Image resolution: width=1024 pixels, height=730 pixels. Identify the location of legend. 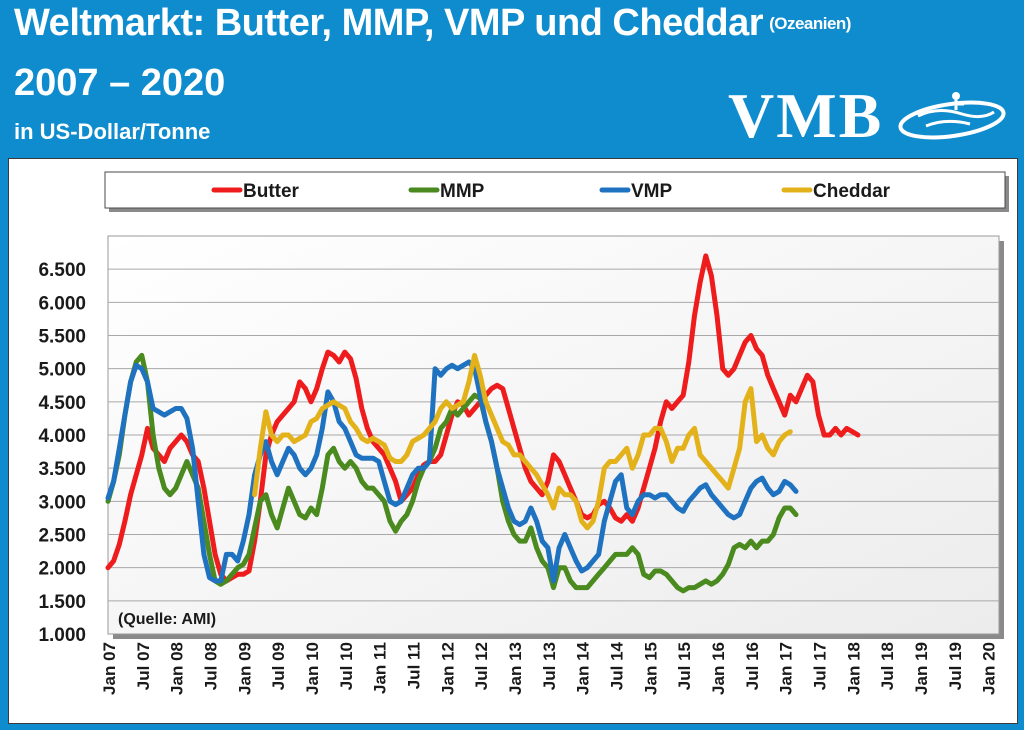
(555, 190).